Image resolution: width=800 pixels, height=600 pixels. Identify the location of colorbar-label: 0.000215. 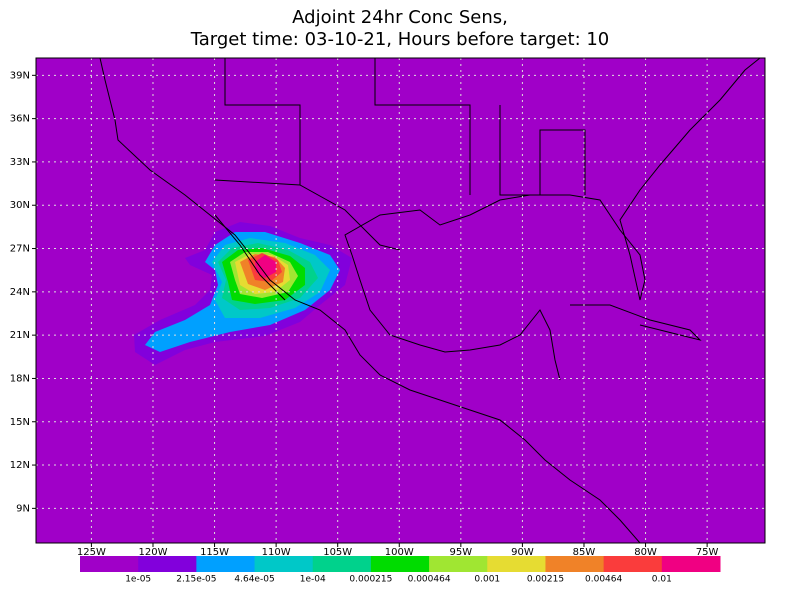
(370, 580).